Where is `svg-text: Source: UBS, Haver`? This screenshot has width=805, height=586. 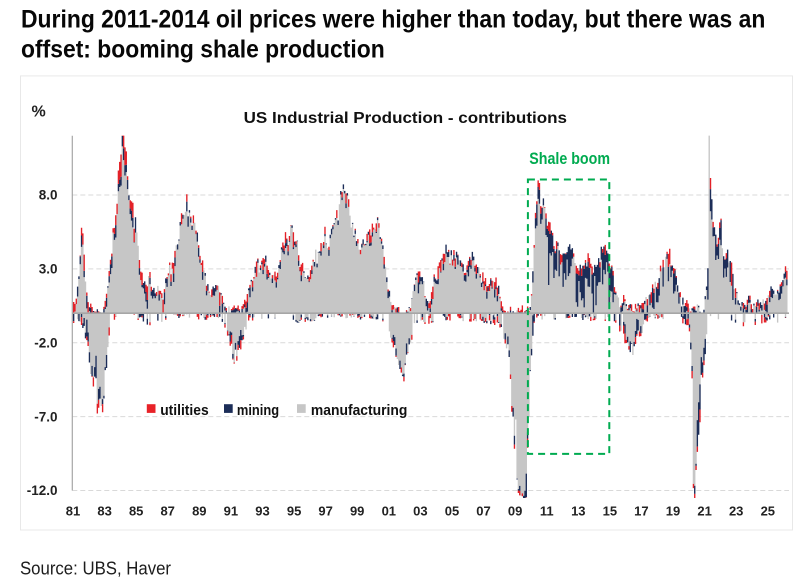
svg-text: Source: UBS, Haver is located at coordinates (95, 569).